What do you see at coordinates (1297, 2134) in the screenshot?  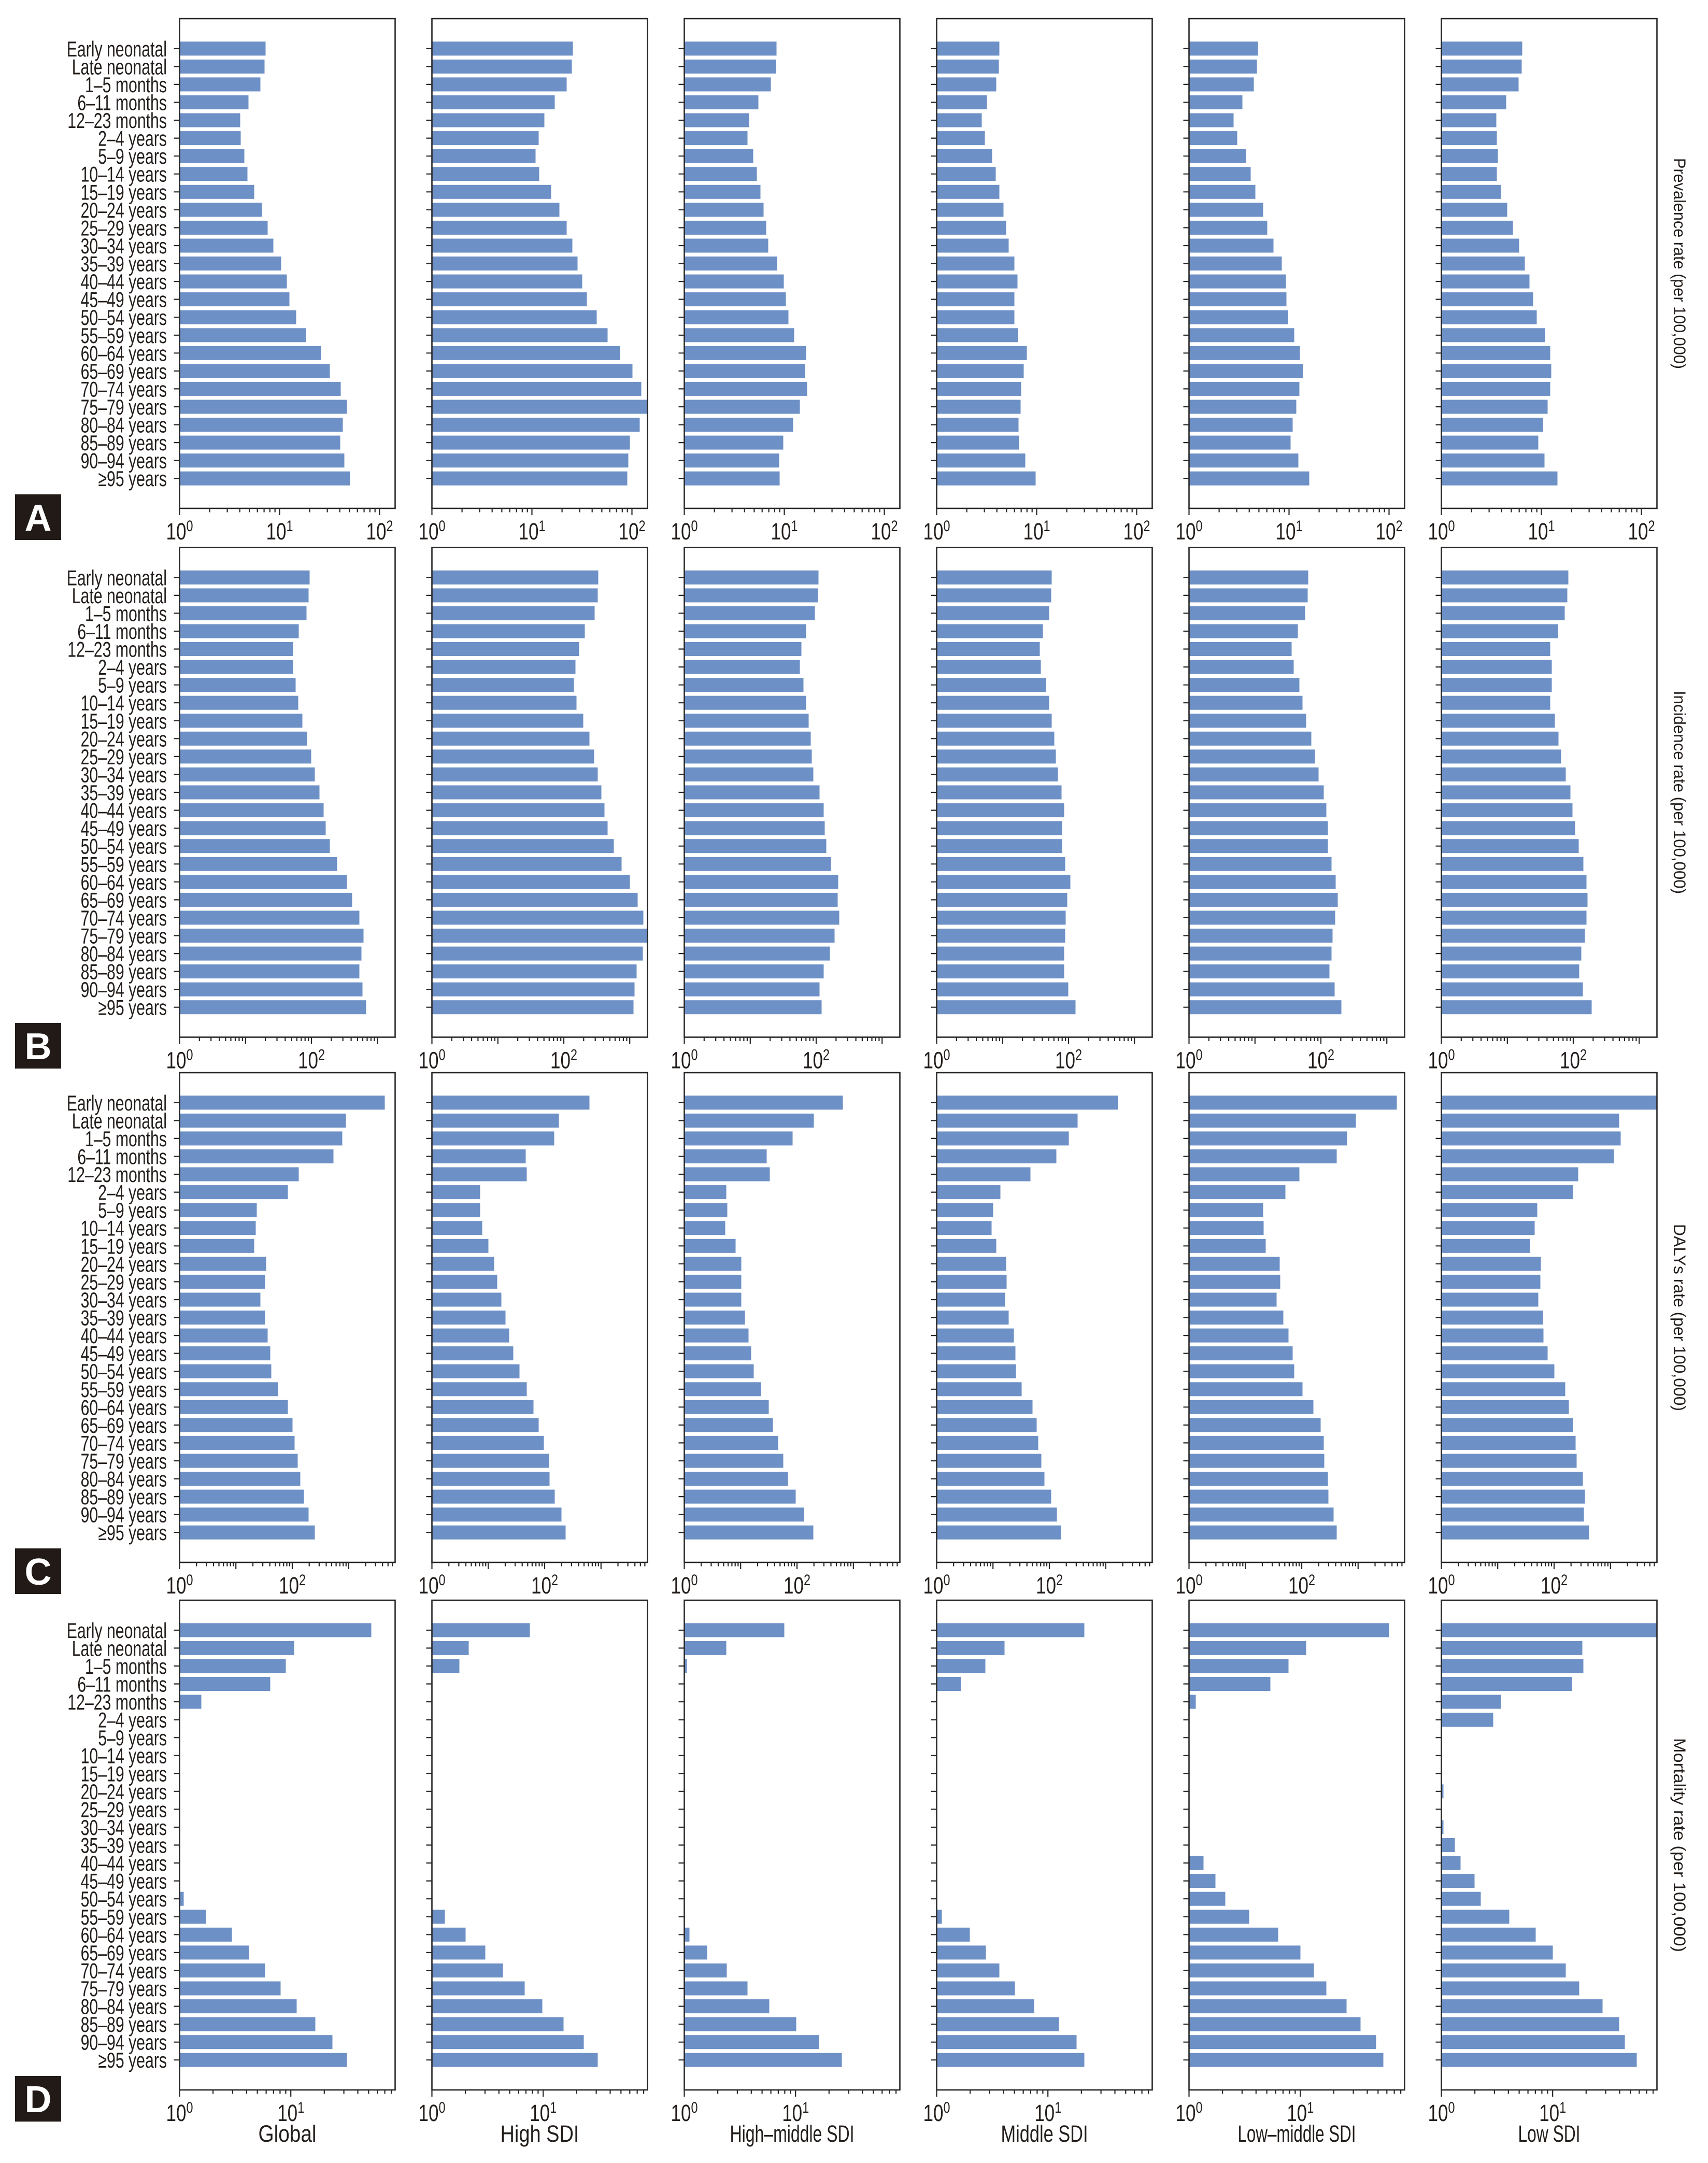 I see `svg-text: Low–middle SDI` at bounding box center [1297, 2134].